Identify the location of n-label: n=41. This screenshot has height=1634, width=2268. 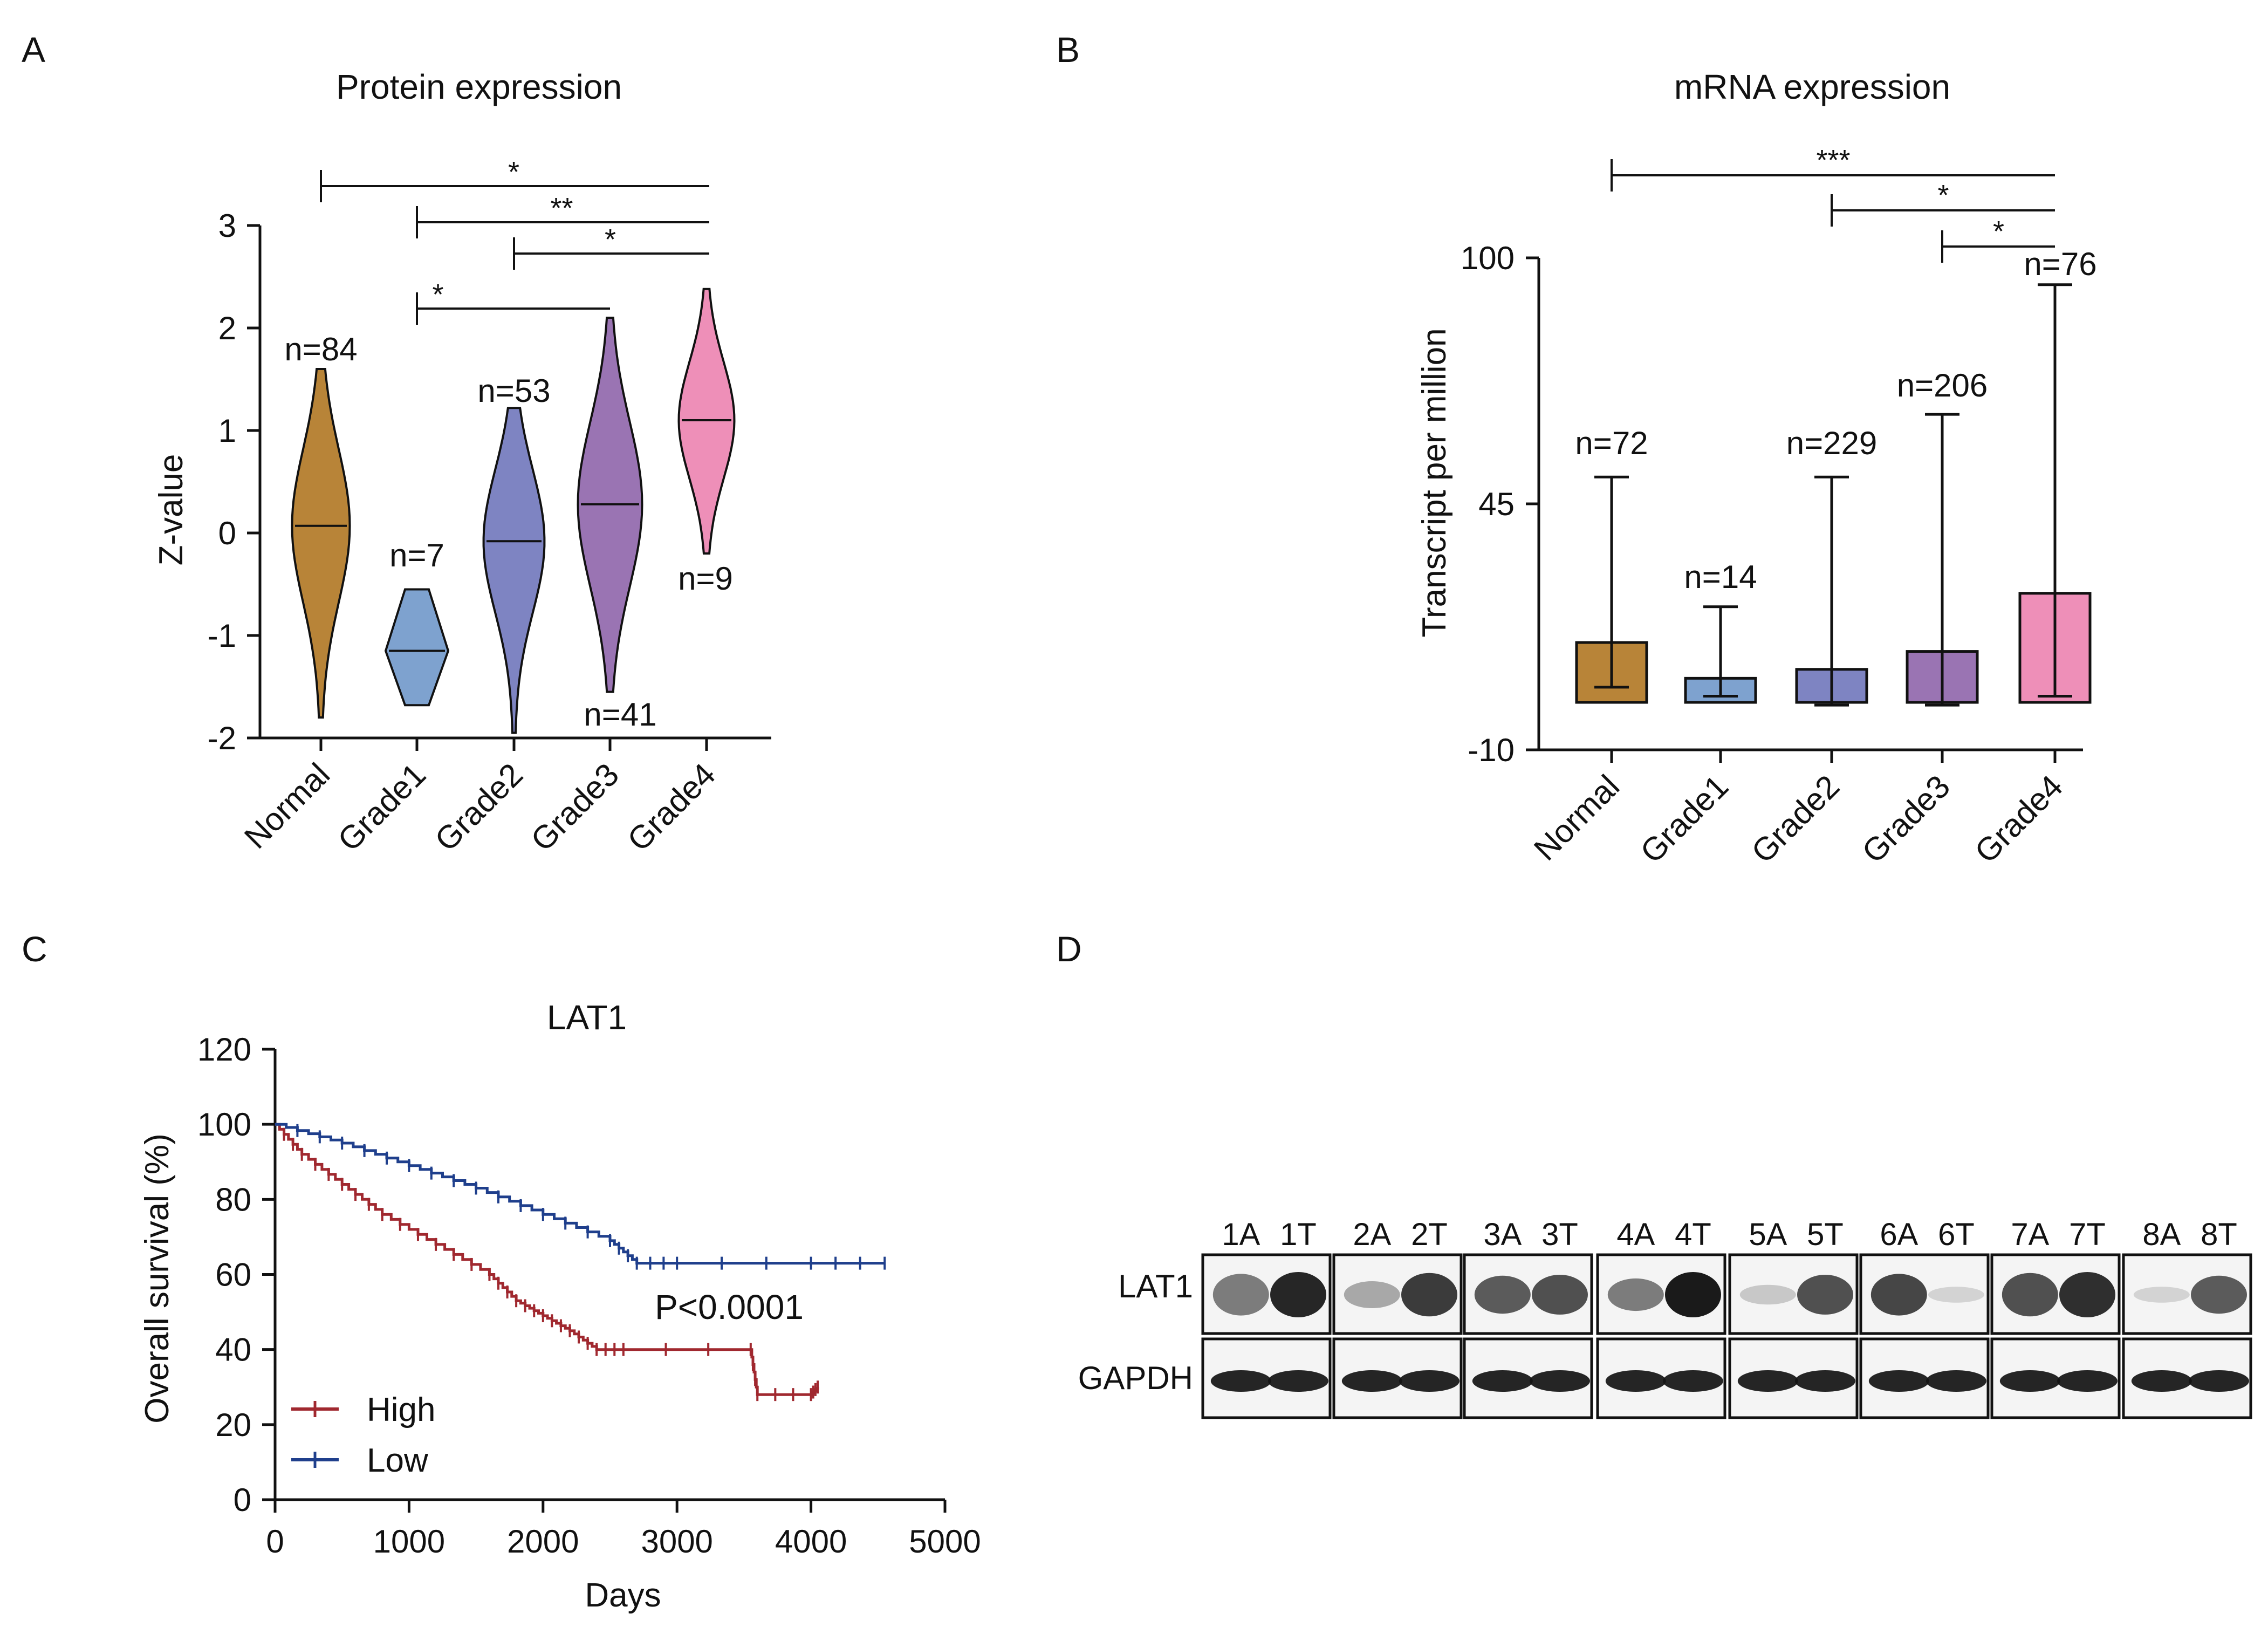
(620, 714).